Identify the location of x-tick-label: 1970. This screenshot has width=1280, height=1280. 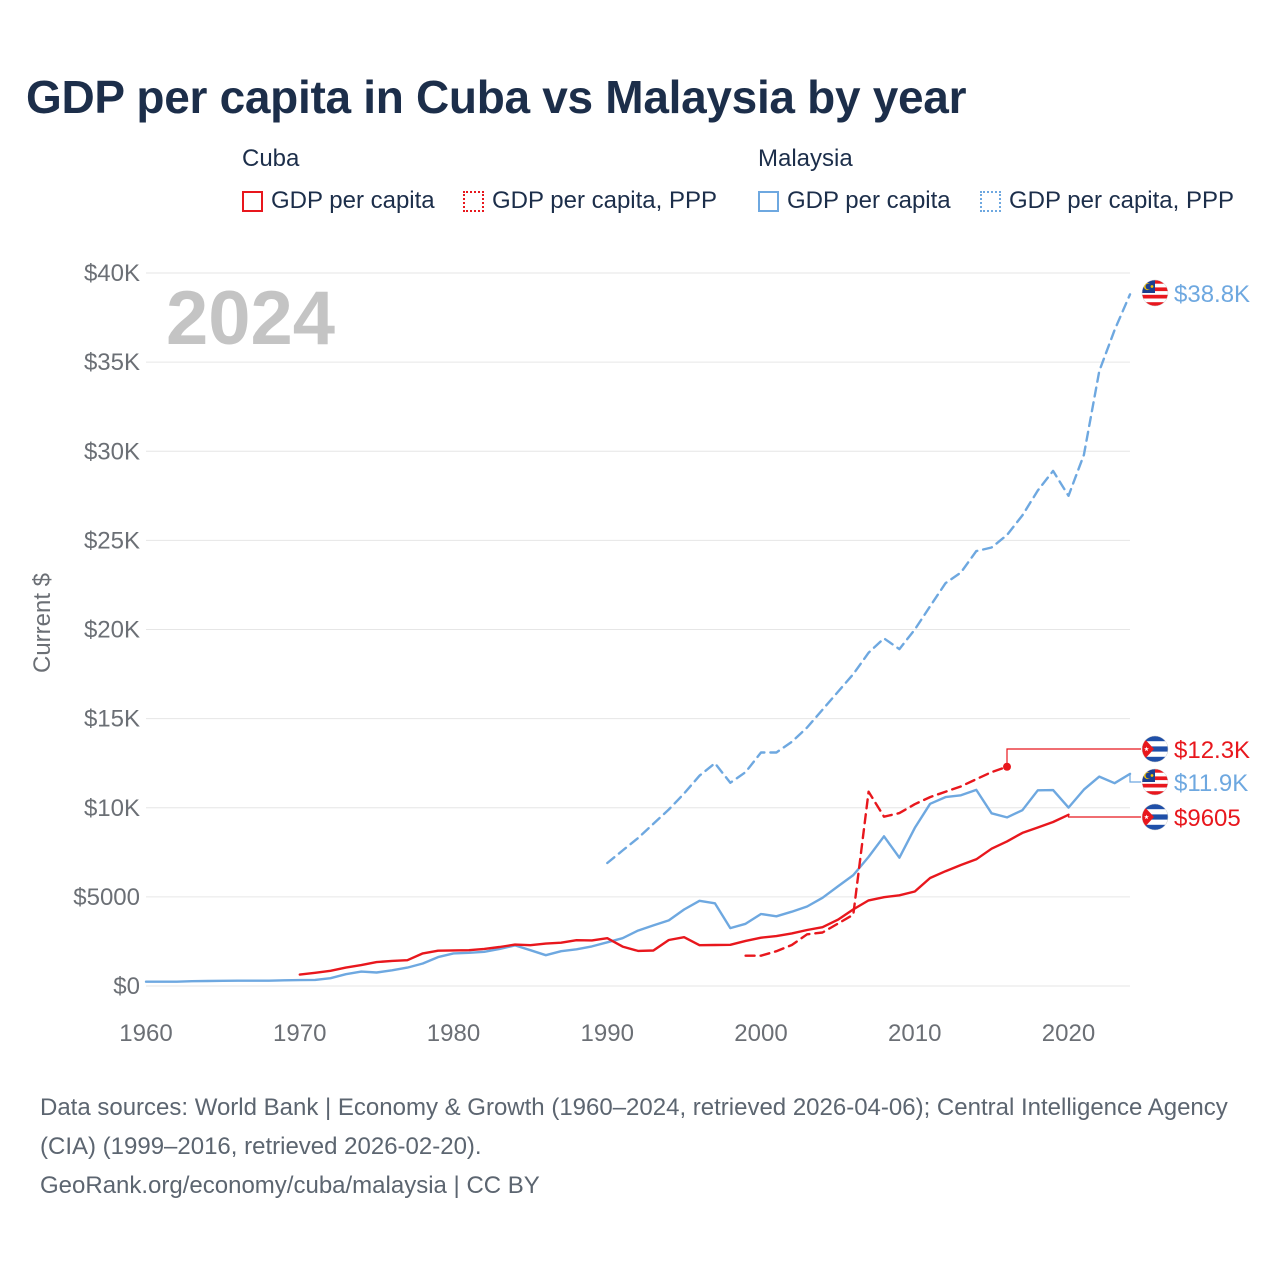
(299, 1033).